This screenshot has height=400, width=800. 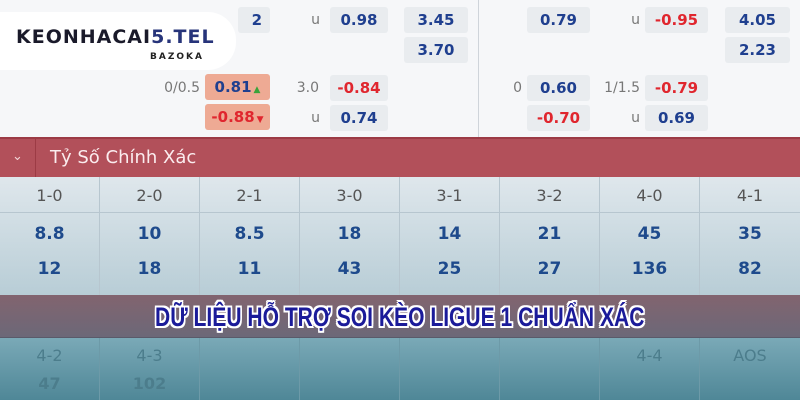 I want to click on score-label: 4-0, so click(x=649, y=195).